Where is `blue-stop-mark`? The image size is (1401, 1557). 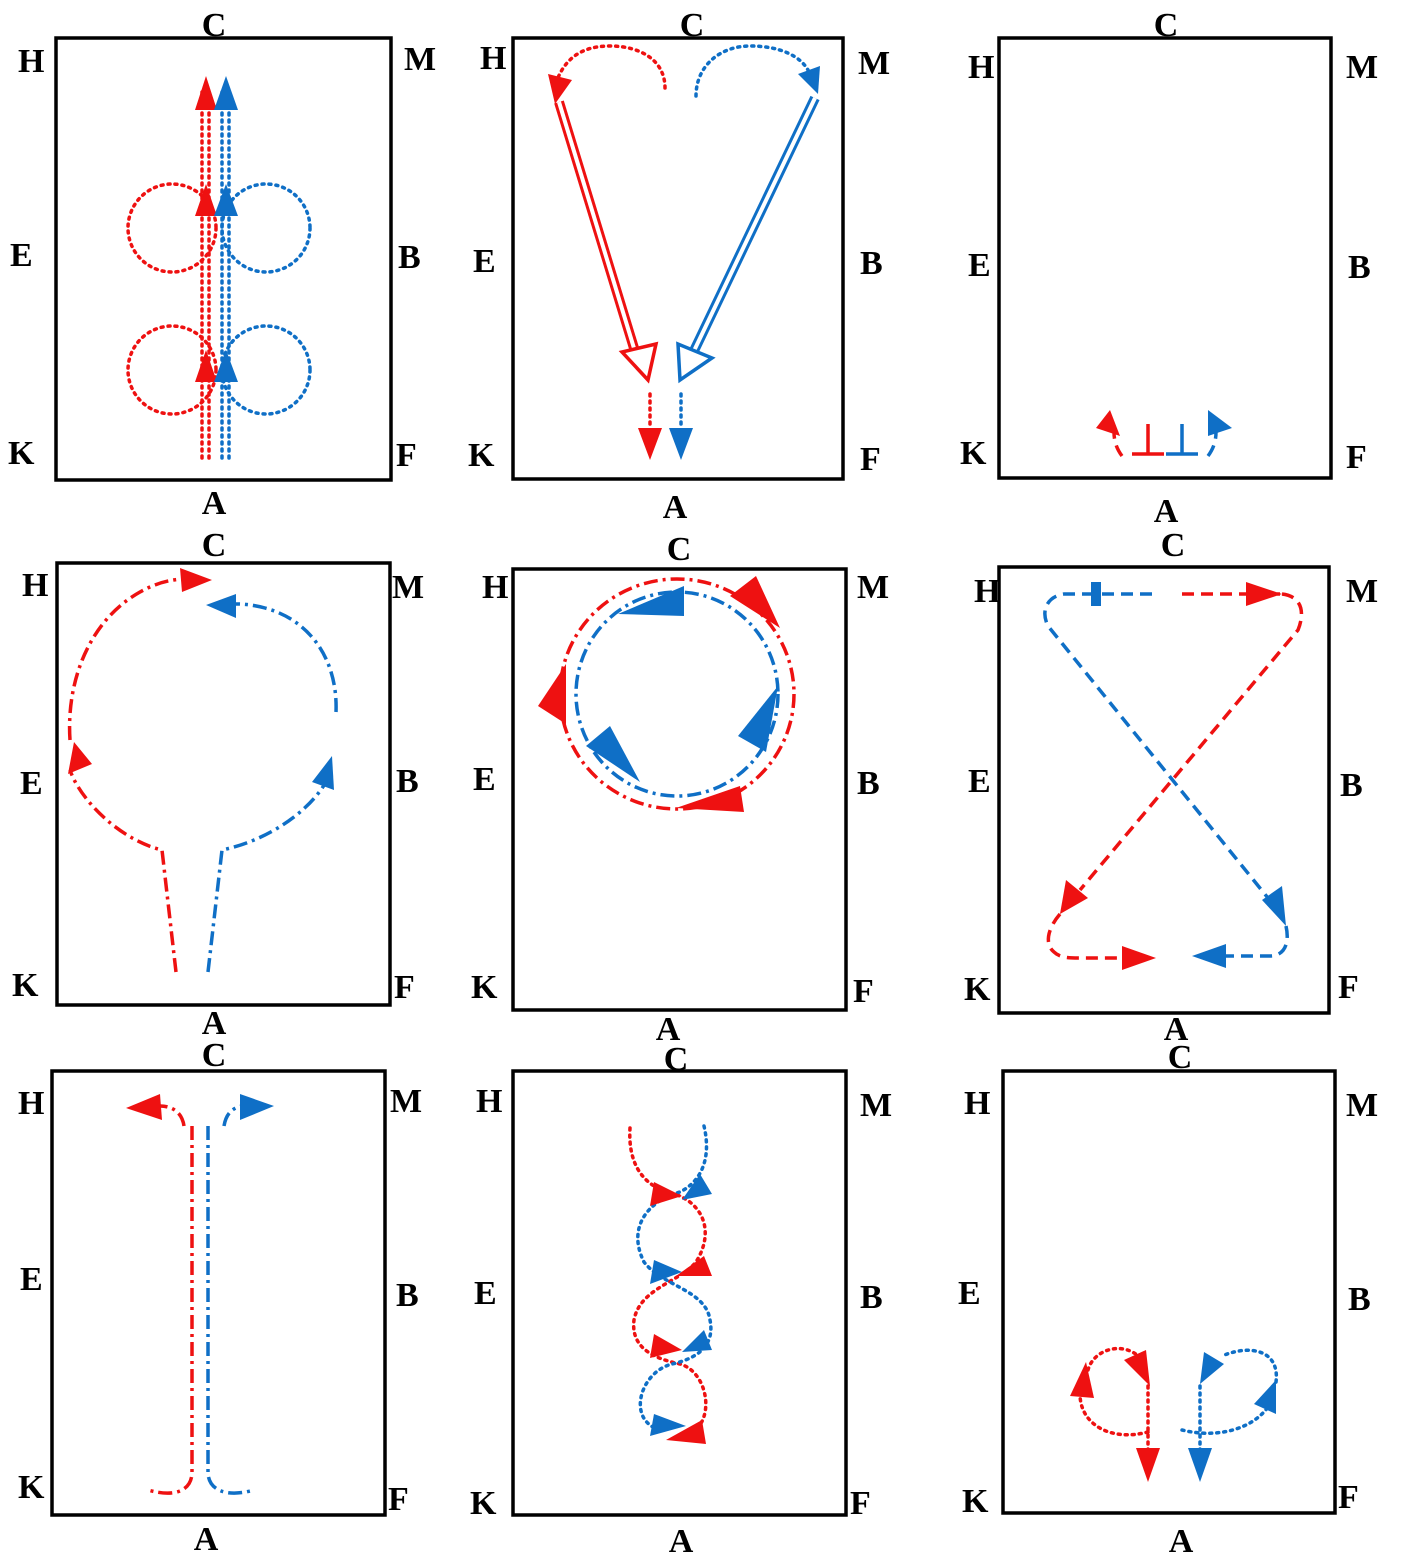 blue-stop-mark is located at coordinates (1182, 440).